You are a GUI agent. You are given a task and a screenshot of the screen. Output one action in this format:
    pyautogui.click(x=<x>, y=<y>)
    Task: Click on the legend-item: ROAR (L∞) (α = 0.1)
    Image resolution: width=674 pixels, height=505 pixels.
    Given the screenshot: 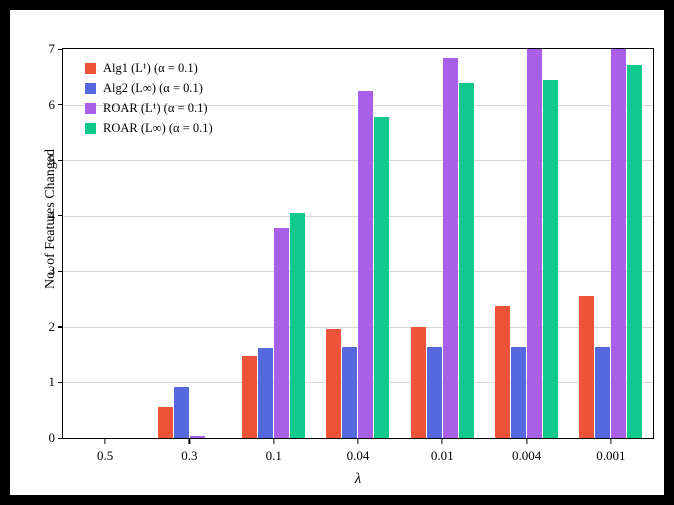 What is the action you would take?
    pyautogui.click(x=149, y=128)
    